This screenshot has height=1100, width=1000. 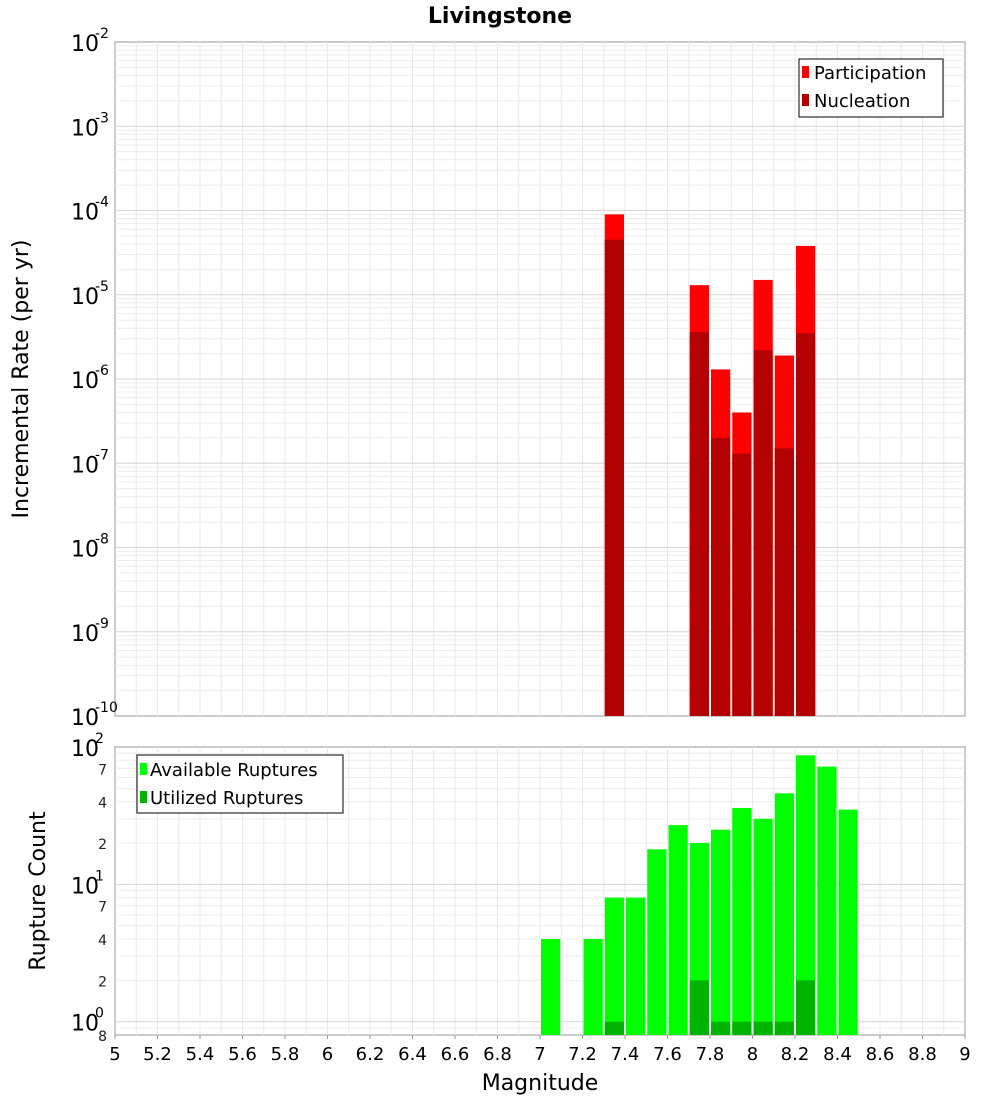 What do you see at coordinates (143, 769) in the screenshot?
I see `legend-available-swatch` at bounding box center [143, 769].